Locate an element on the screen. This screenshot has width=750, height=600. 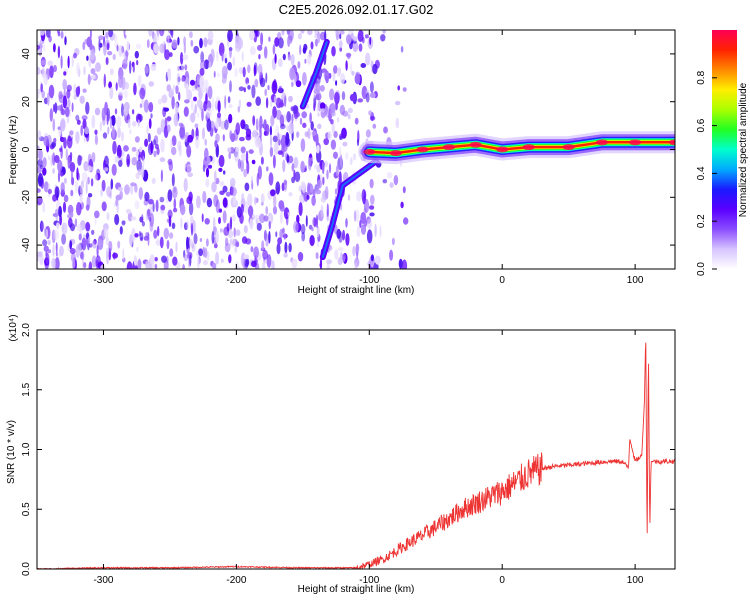
x-tick-label: 0 is located at coordinates (502, 580).